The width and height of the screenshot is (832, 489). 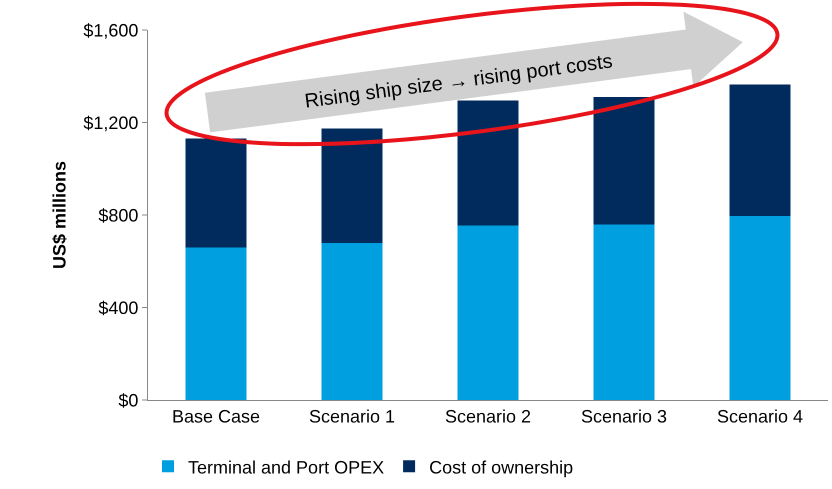 I want to click on y-tick-label: $1,200, so click(x=110, y=122).